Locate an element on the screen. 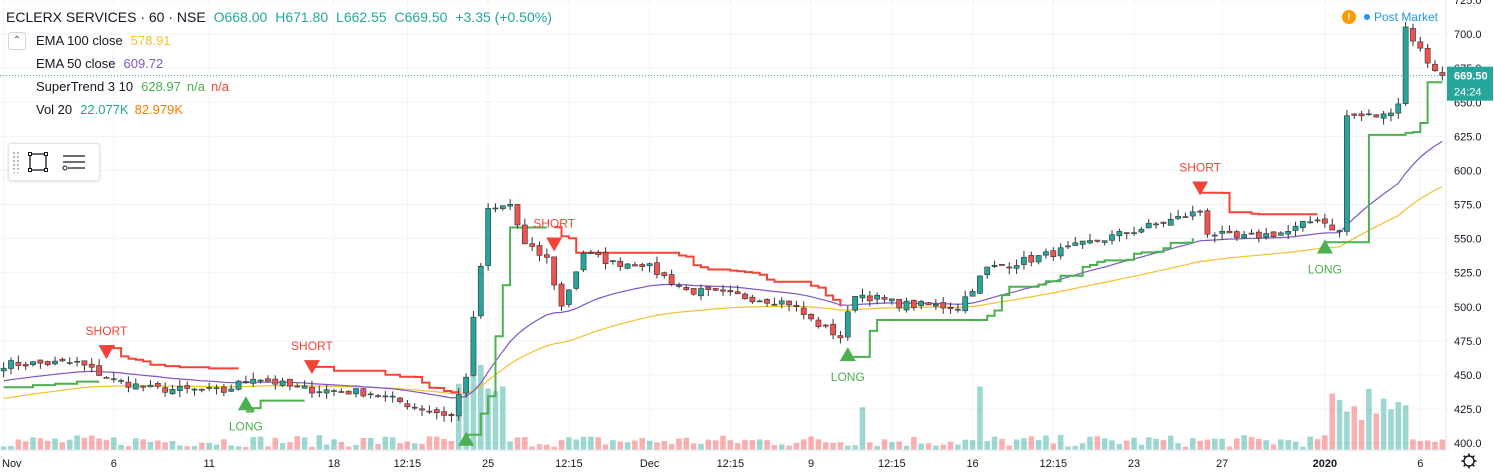  time-tick-label: Dec is located at coordinates (650, 464).